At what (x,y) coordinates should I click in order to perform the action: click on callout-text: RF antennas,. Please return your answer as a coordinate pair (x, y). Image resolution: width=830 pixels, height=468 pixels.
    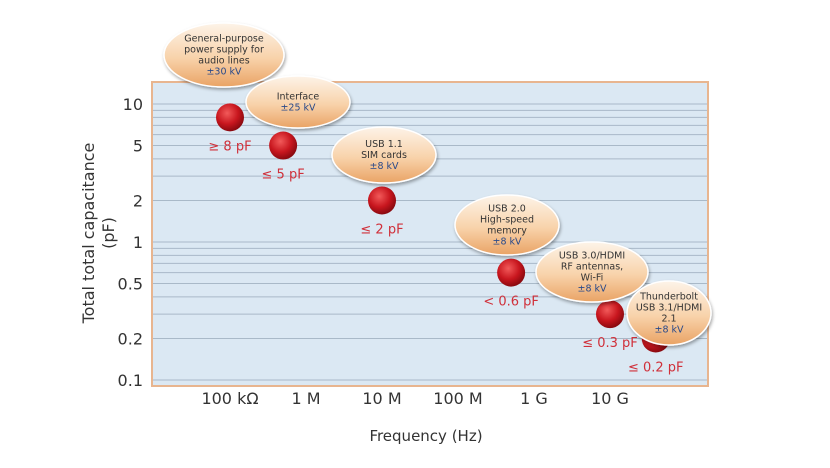
    Looking at the image, I should click on (592, 267).